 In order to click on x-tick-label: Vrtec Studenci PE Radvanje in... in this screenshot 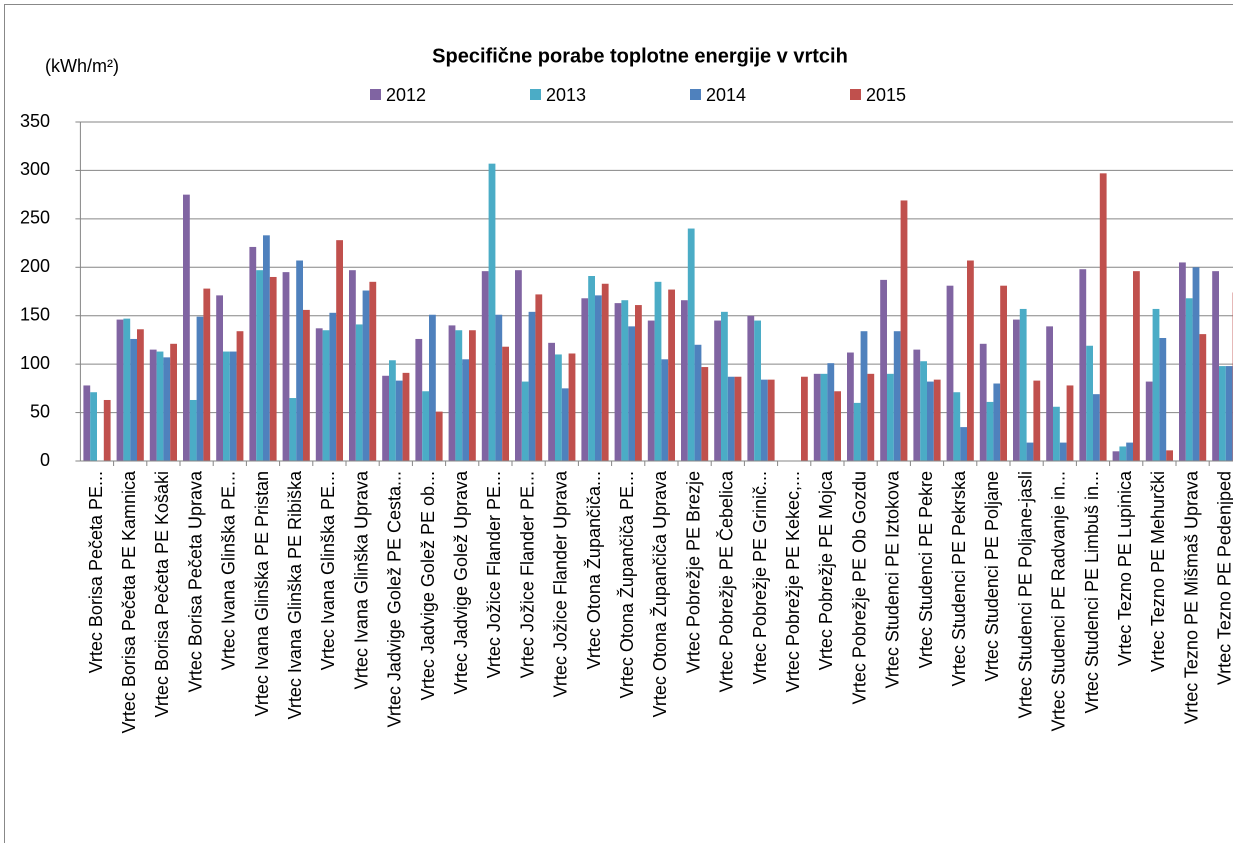, I will do `click(1059, 601)`.